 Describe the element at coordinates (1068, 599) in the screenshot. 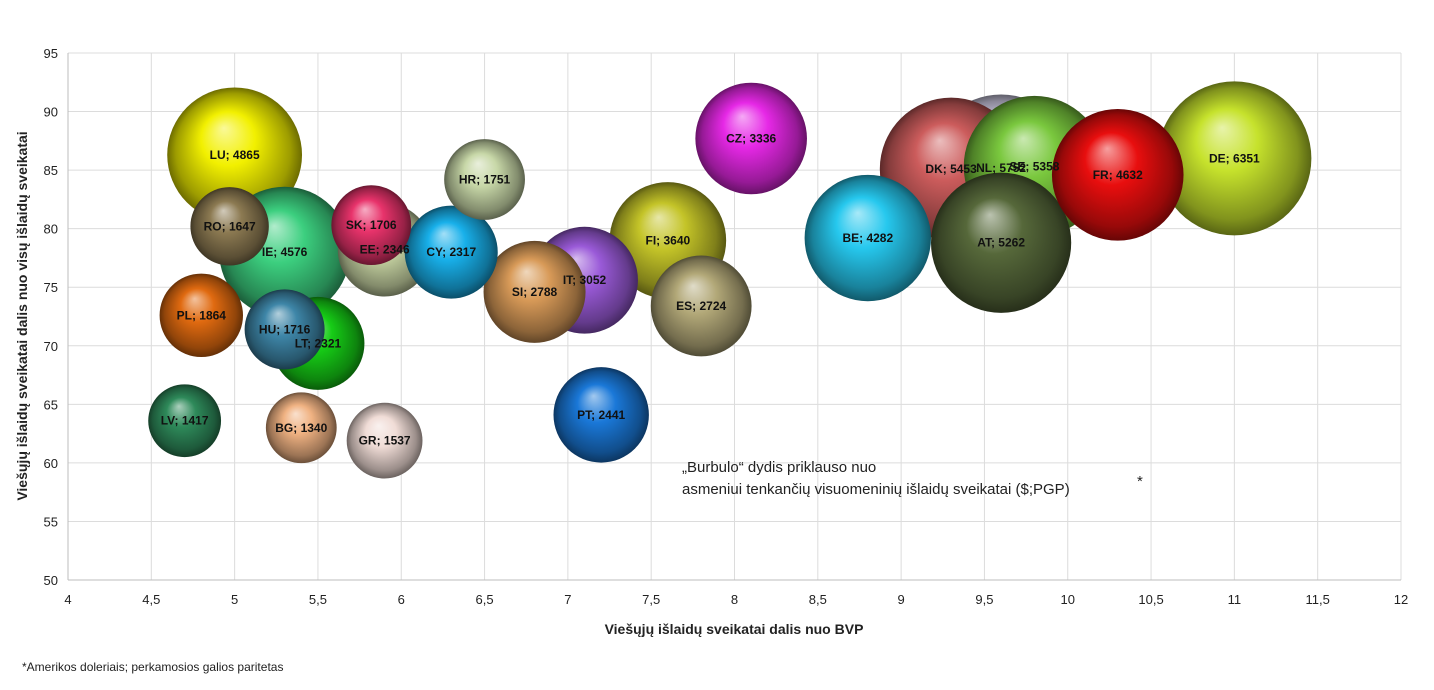

I see `x-tick-label: 10` at that location.